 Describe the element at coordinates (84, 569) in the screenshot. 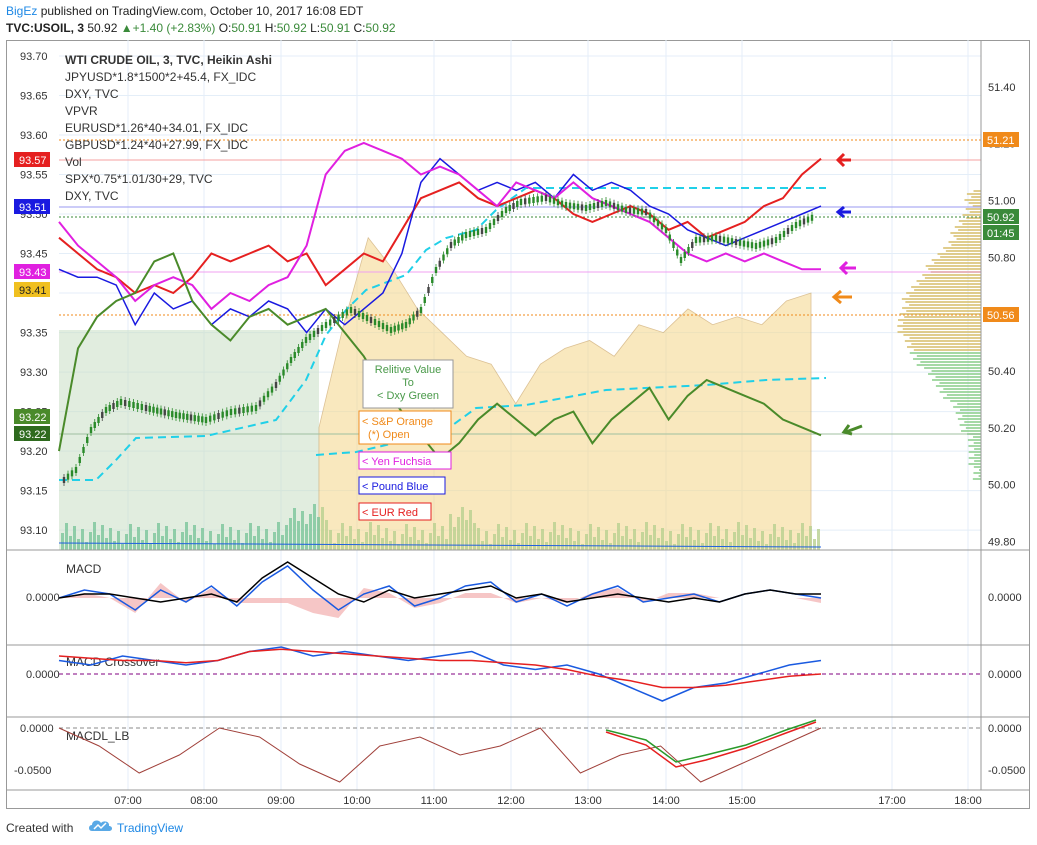

I see `macd-title: MACD` at that location.